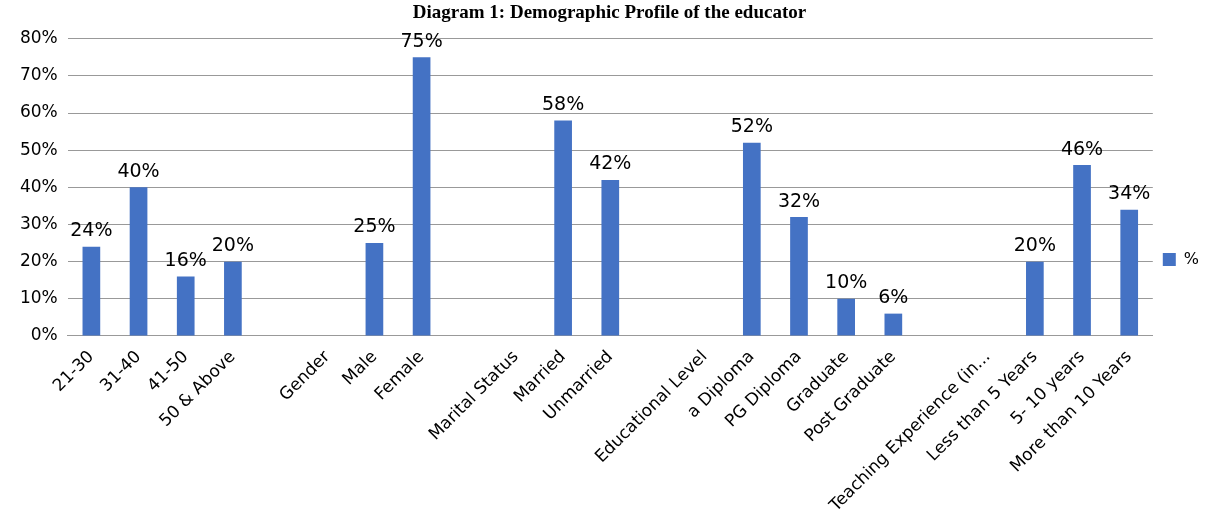 The height and width of the screenshot is (524, 1229). What do you see at coordinates (38, 222) in the screenshot?
I see `y-tick-label: 30%` at bounding box center [38, 222].